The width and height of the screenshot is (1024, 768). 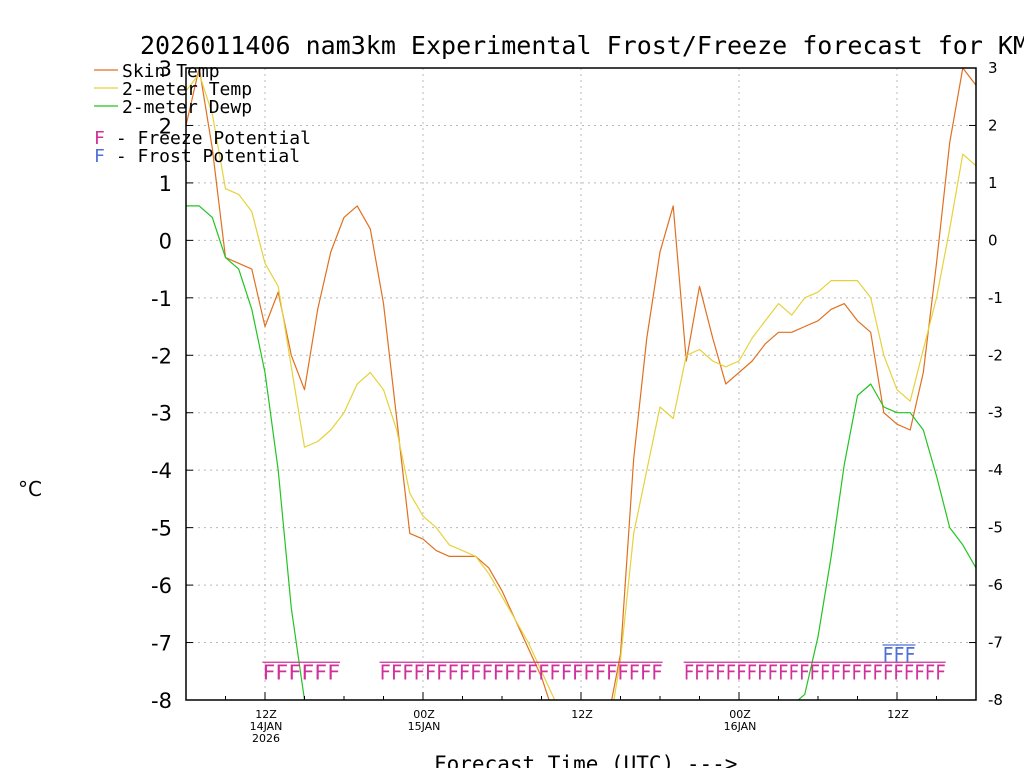 I want to click on y-tick-label-right: -1, so click(x=995, y=298).